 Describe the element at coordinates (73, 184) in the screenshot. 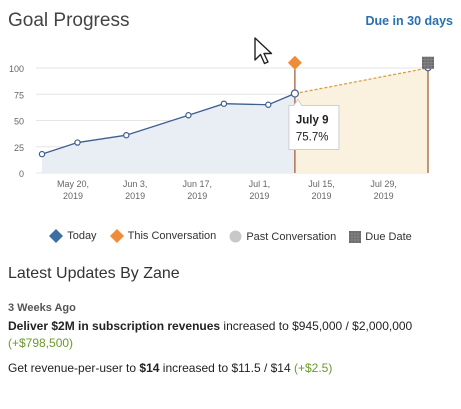

I see `x-tick-label: May 20,` at that location.